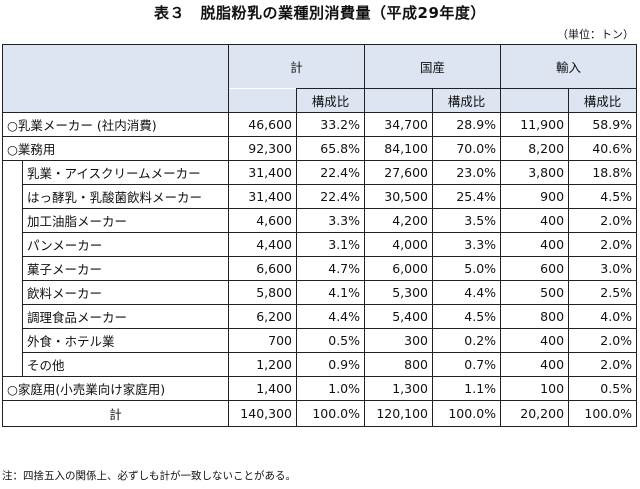 This screenshot has height=489, width=640. What do you see at coordinates (262, 292) in the screenshot?
I see `cell-total: 5,800` at bounding box center [262, 292].